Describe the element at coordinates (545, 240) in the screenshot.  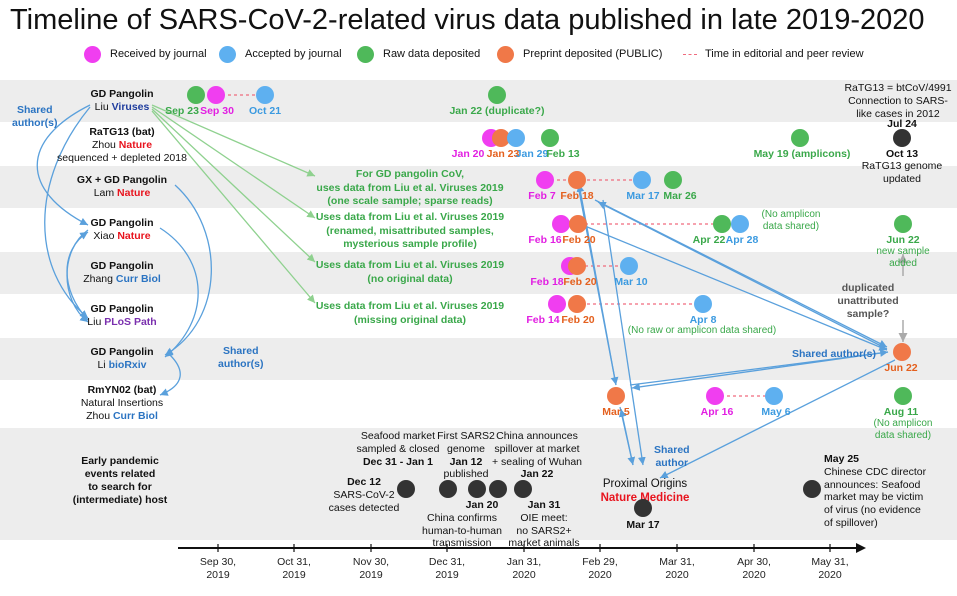
I see `date-label: Feb 16` at that location.